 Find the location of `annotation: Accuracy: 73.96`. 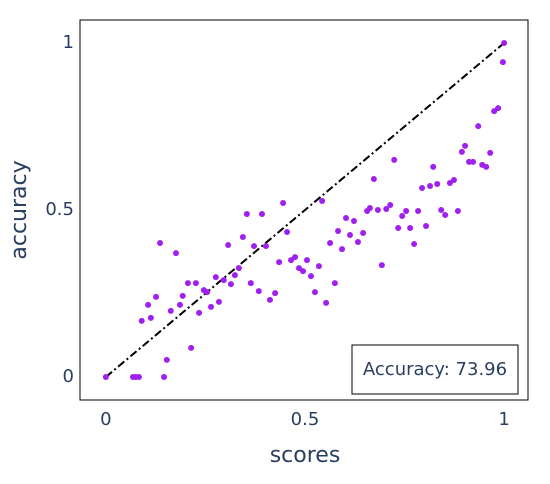

annotation: Accuracy: 73.96 is located at coordinates (435, 369).